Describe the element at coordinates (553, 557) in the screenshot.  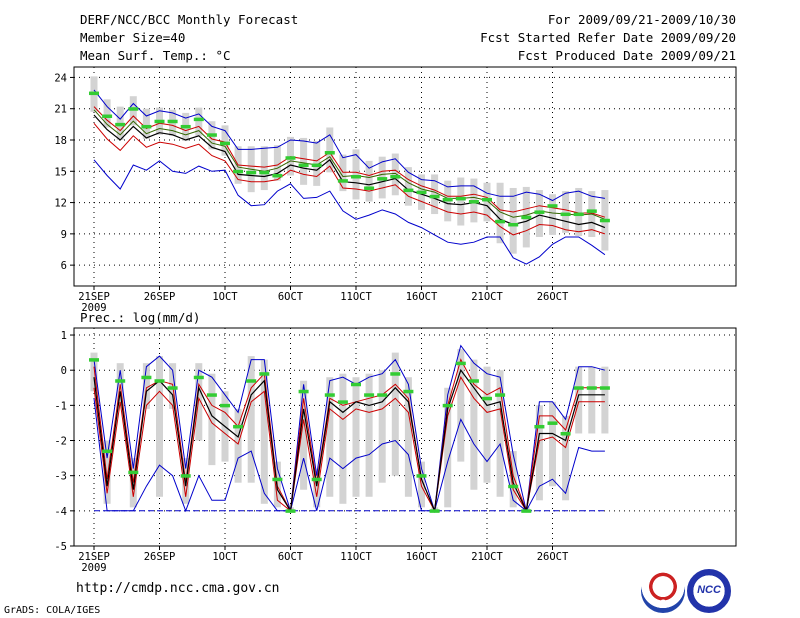
I see `precip-x-tick-label: 26OCT` at that location.